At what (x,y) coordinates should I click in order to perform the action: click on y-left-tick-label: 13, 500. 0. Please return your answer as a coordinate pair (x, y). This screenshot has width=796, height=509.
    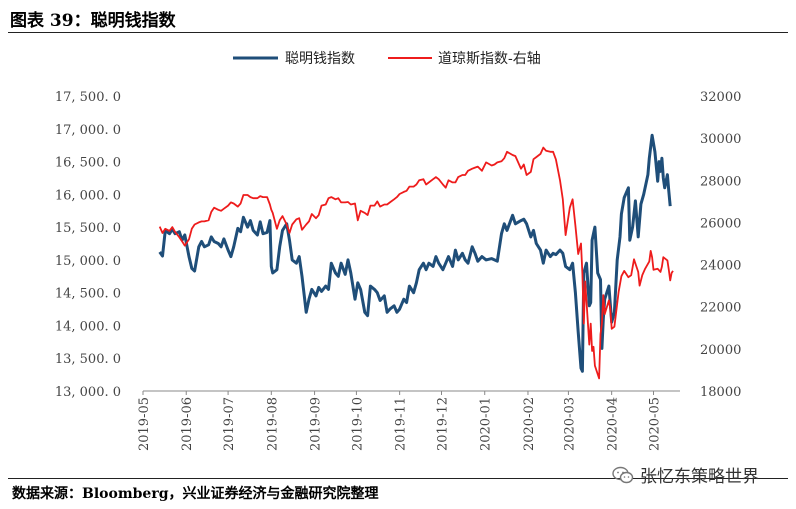
    Looking at the image, I should click on (88, 359).